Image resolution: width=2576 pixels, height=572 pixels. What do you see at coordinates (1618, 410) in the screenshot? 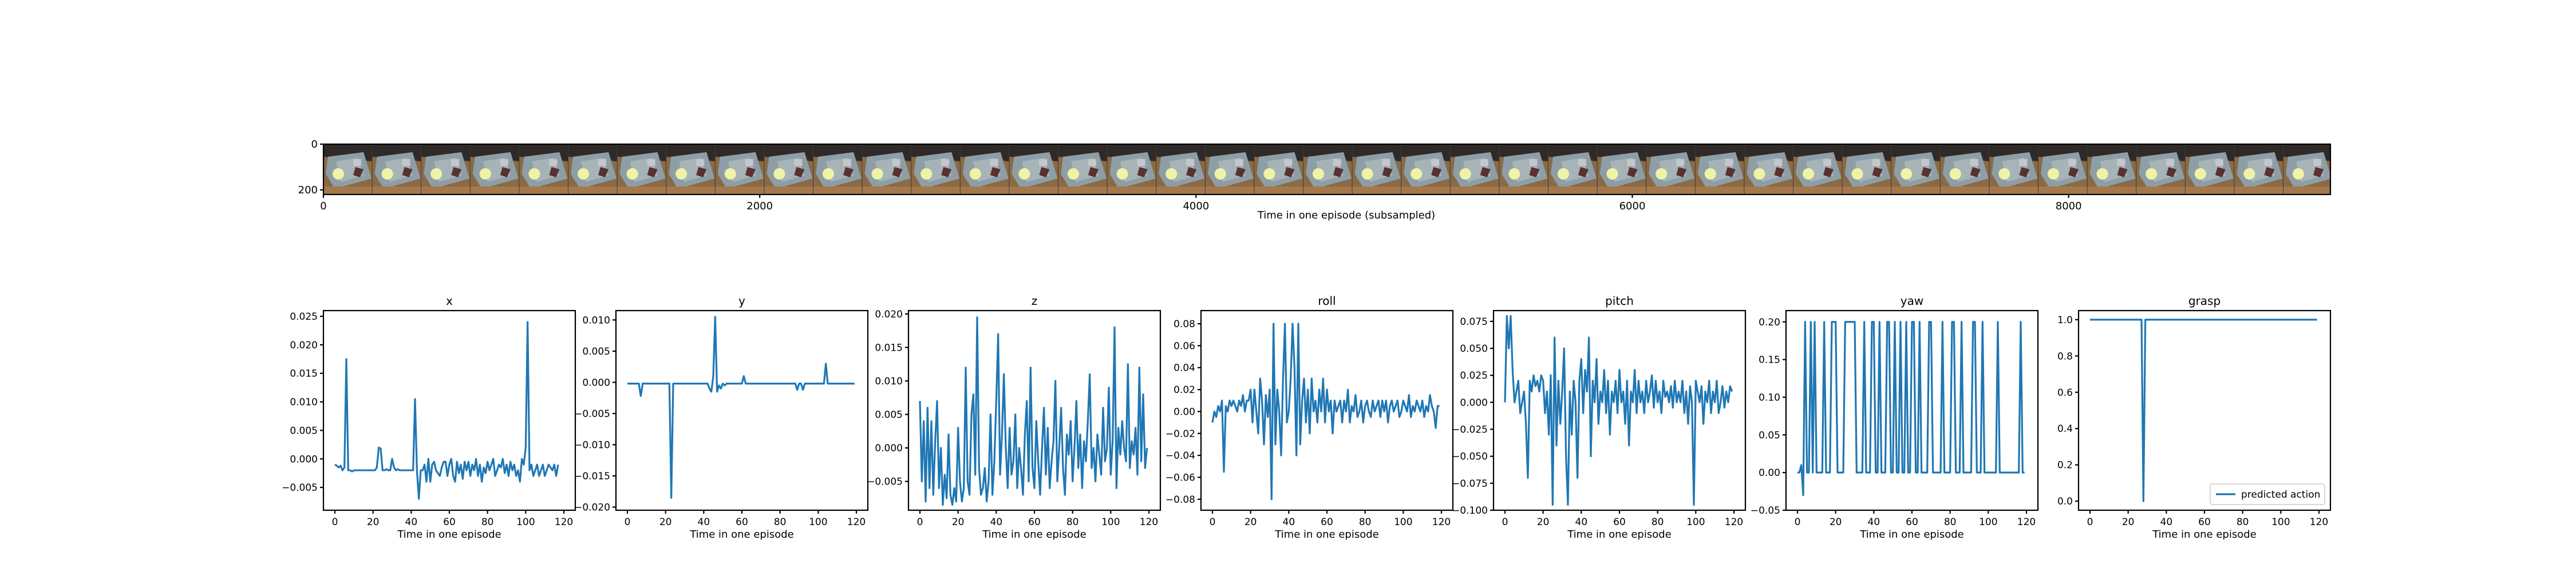
I see `series-line-pitch` at bounding box center [1618, 410].